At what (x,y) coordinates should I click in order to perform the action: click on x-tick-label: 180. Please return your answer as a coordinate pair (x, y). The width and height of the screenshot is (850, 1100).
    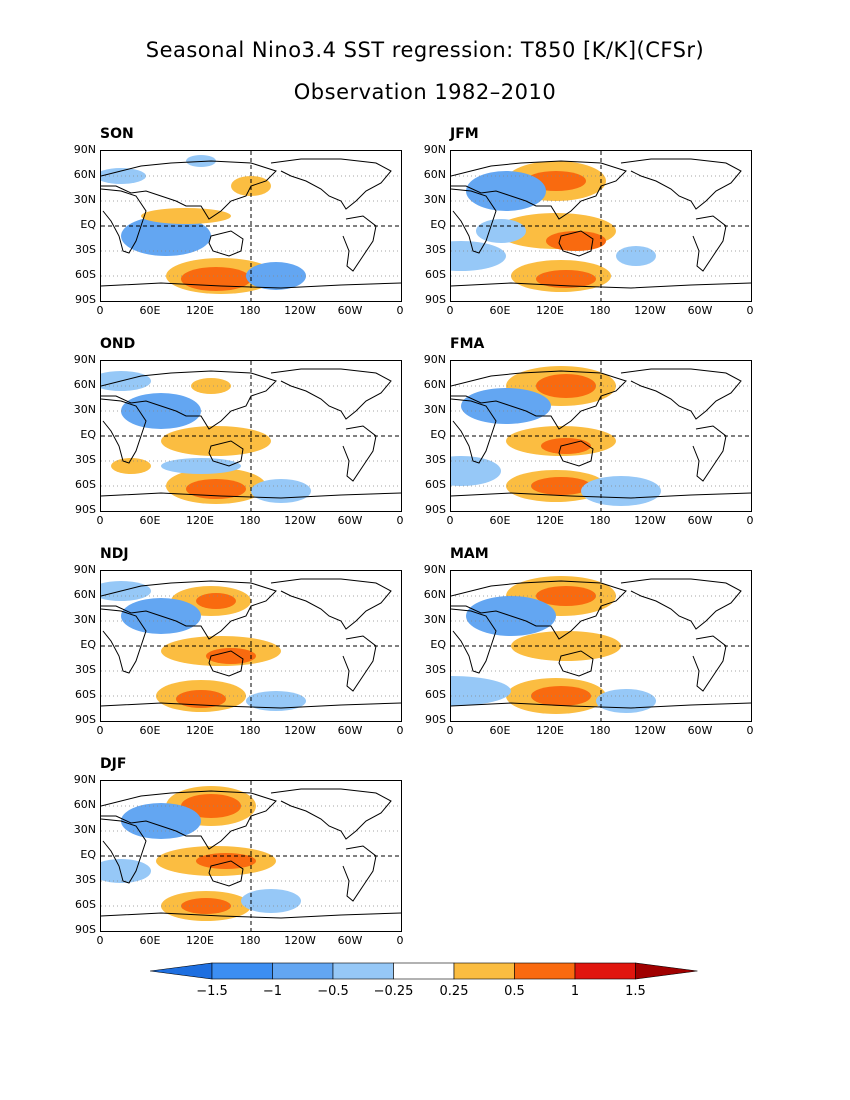
    Looking at the image, I should click on (250, 310).